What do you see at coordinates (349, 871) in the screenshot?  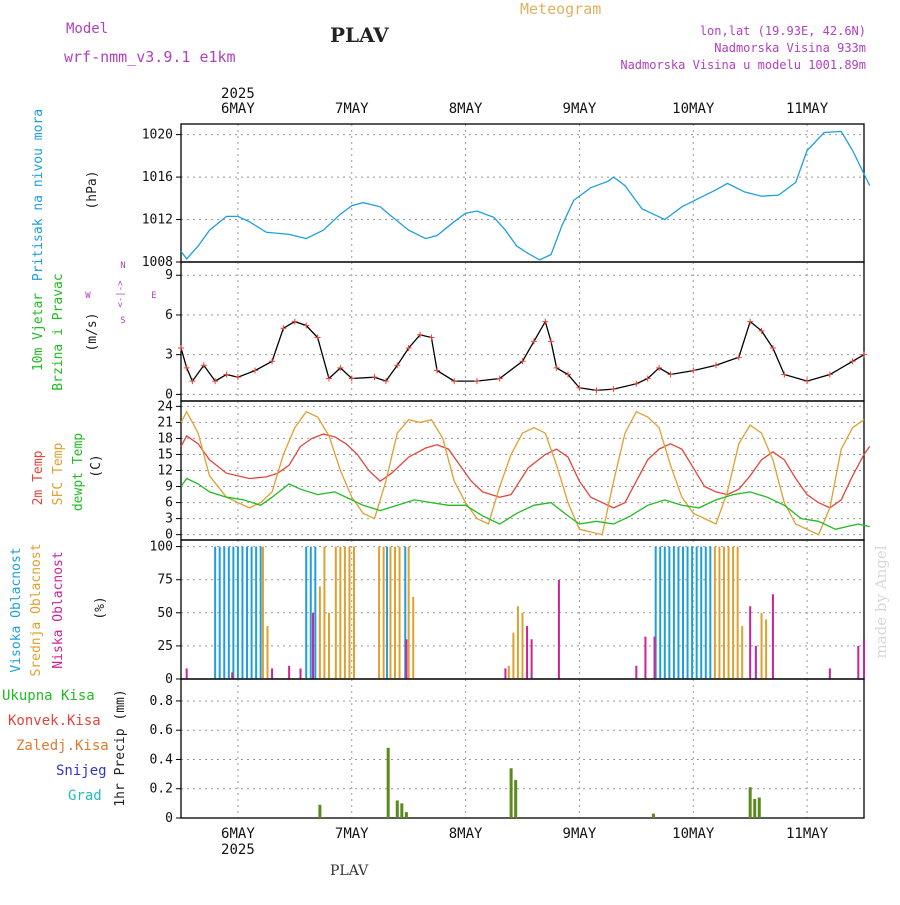 I see `footer-station: PLAV` at bounding box center [349, 871].